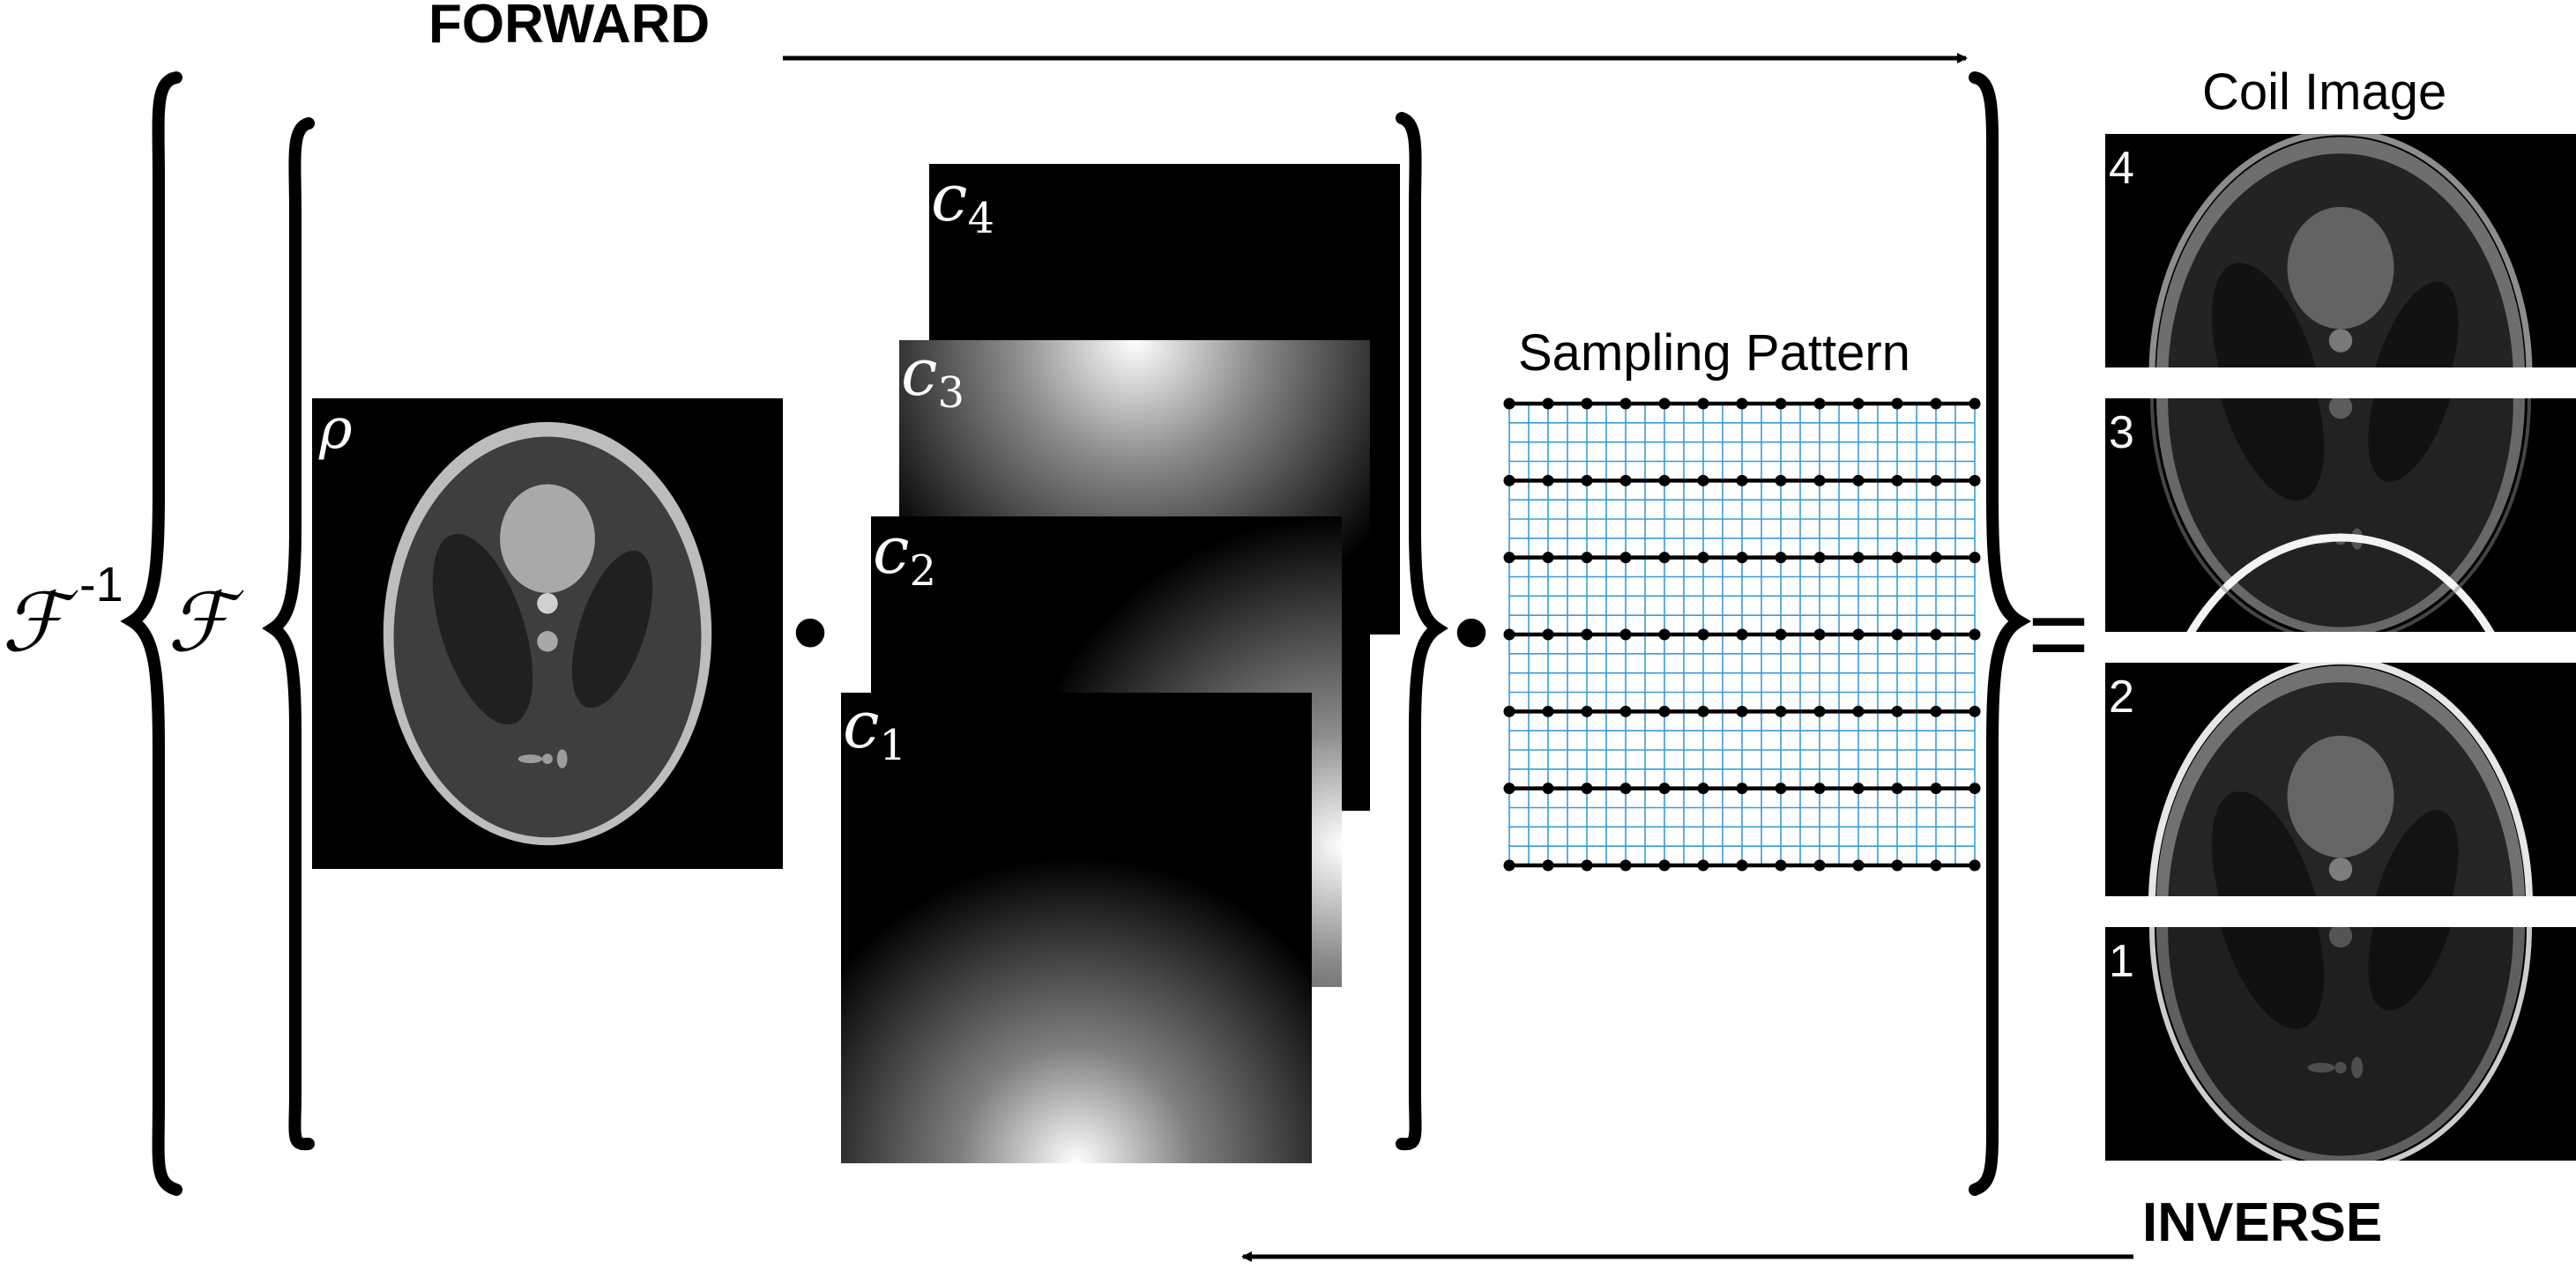 The width and height of the screenshot is (2576, 1269). I want to click on phantom-image: ρ, so click(548, 633).